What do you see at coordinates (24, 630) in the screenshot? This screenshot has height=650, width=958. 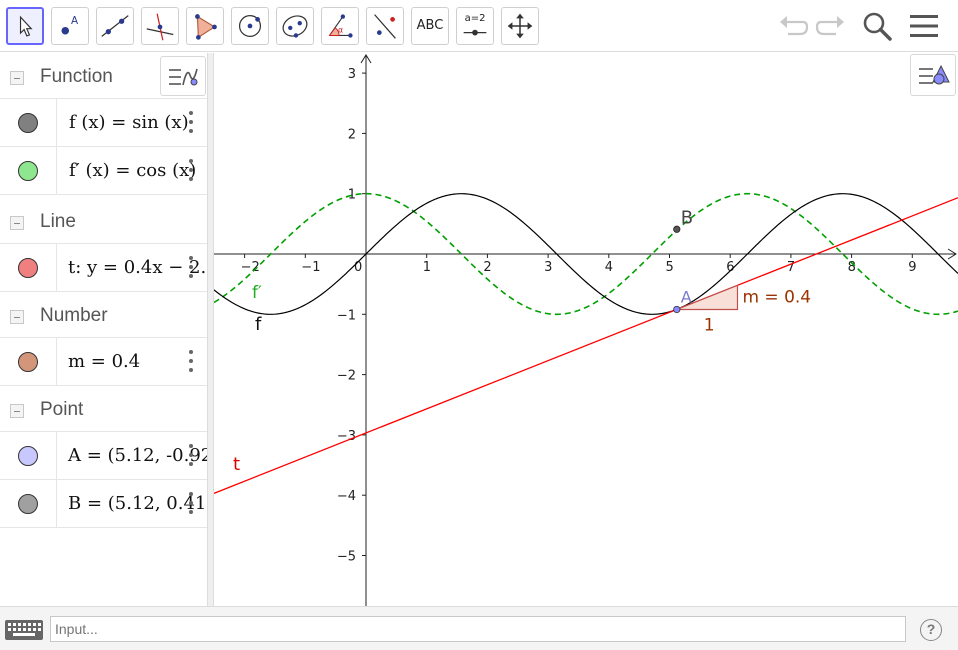 I see `keyboard-button` at bounding box center [24, 630].